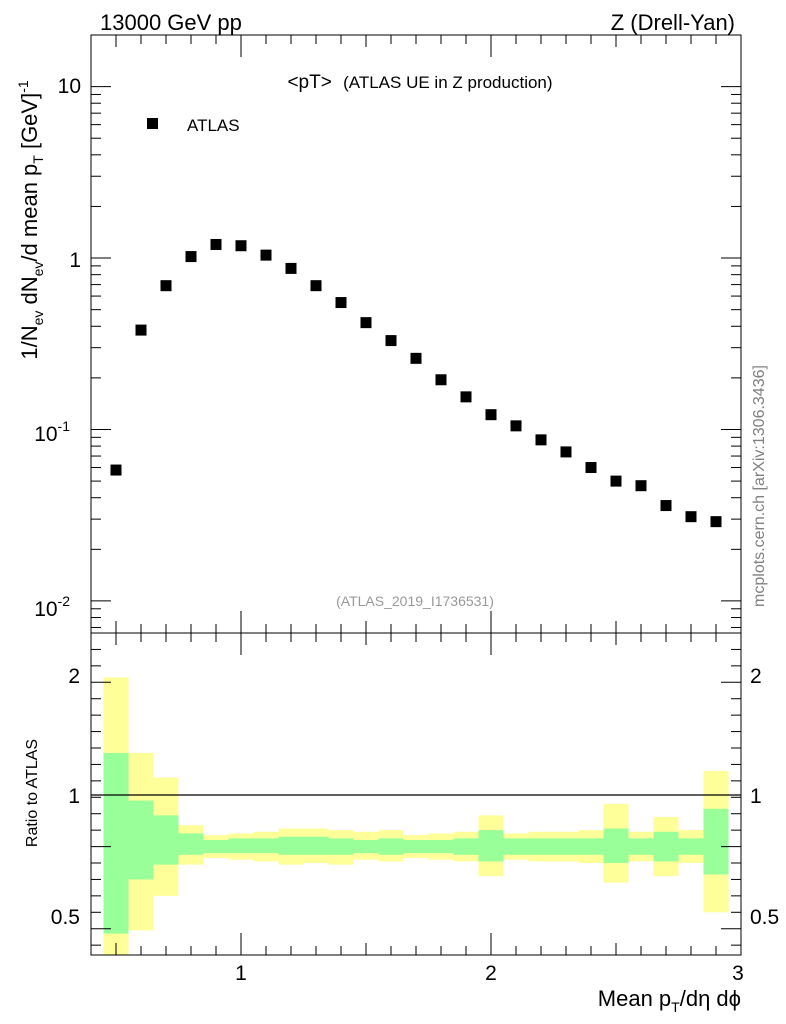  I want to click on ytick-label-1e-2-base: 10, so click(45, 609).